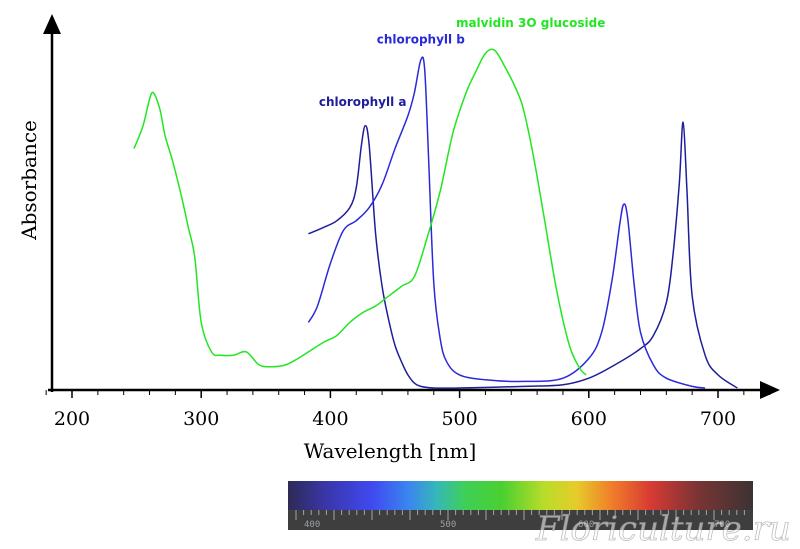 The width and height of the screenshot is (800, 549). What do you see at coordinates (29, 180) in the screenshot?
I see `y-axis-label: Absorbance` at bounding box center [29, 180].